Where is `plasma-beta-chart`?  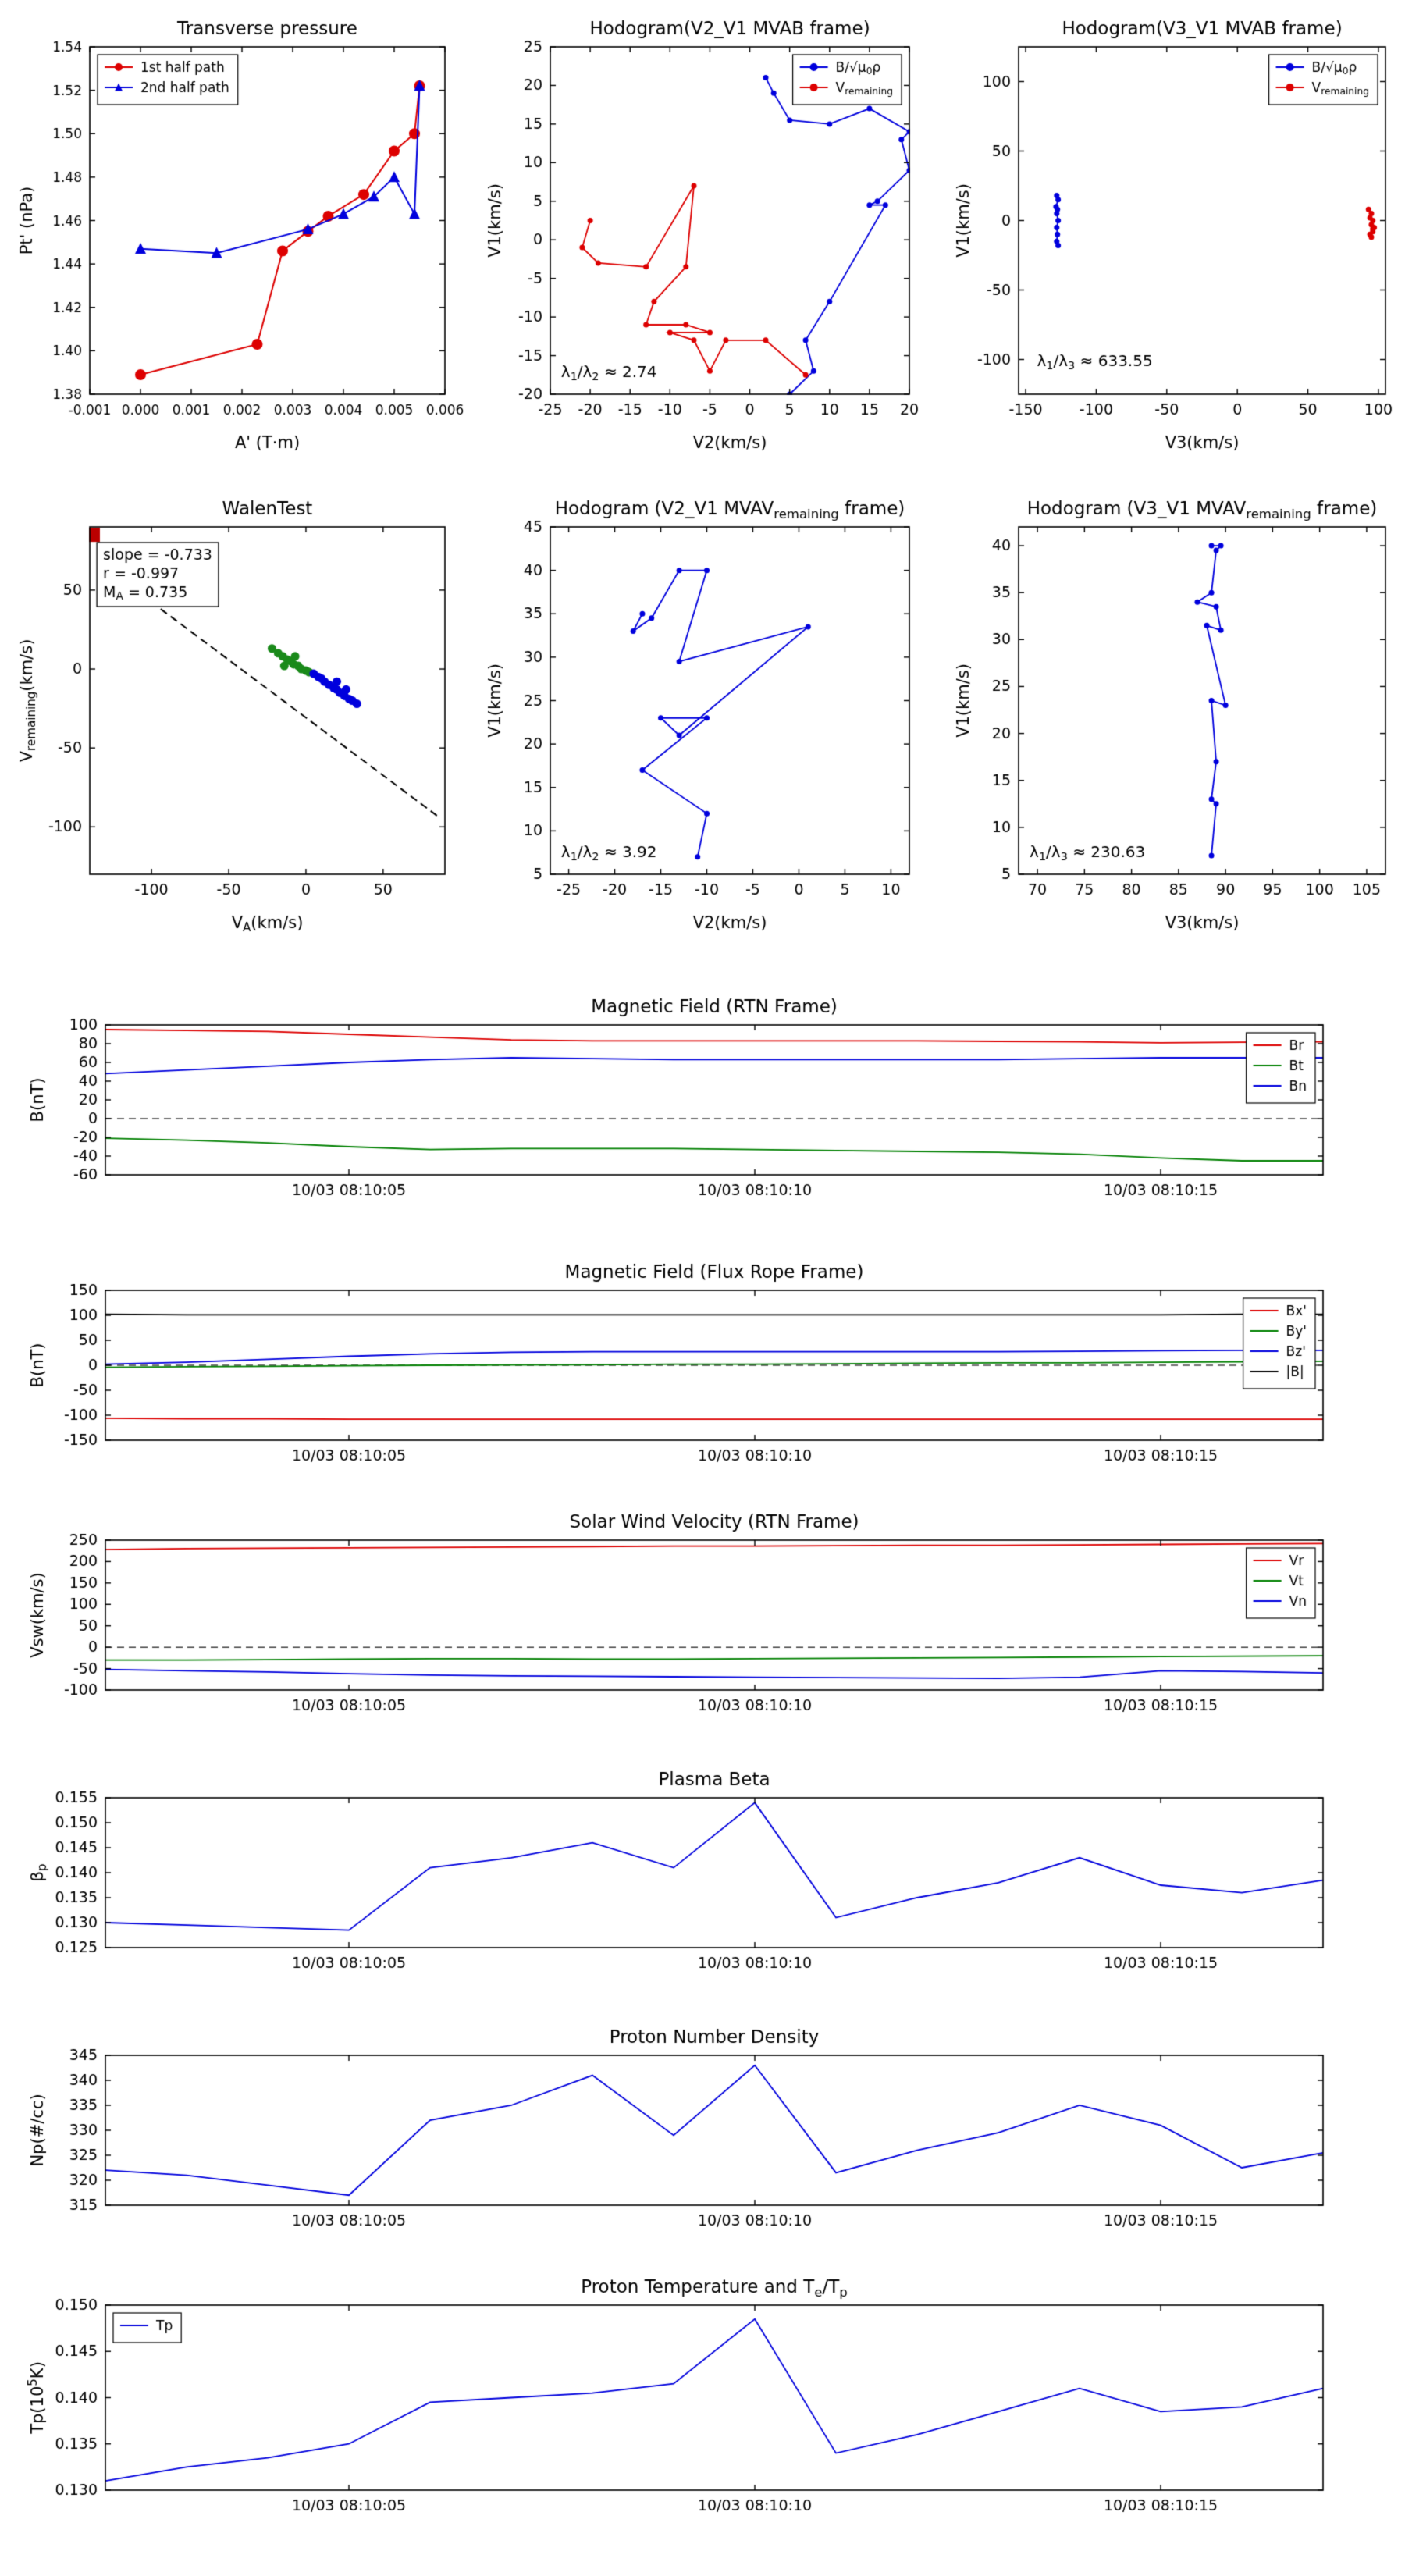 plasma-beta-chart is located at coordinates (703, 1877).